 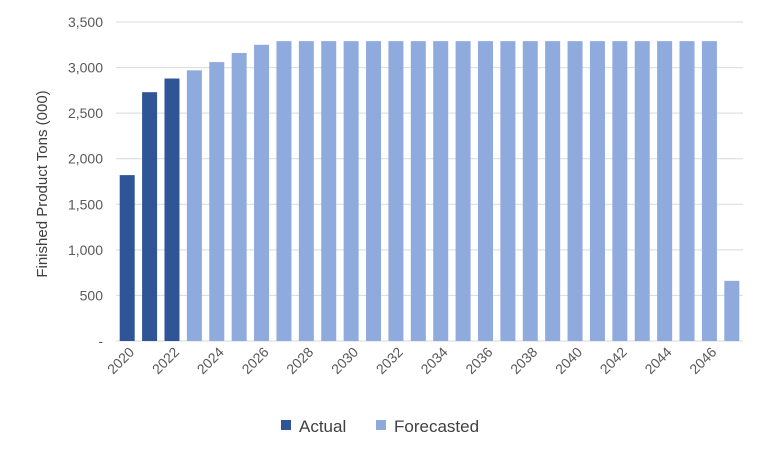 I want to click on x-tick-label: 2044, so click(x=657, y=360).